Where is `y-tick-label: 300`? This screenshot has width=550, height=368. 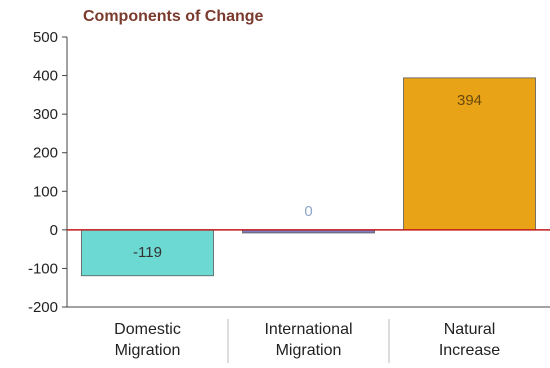
y-tick-label: 300 is located at coordinates (45, 114).